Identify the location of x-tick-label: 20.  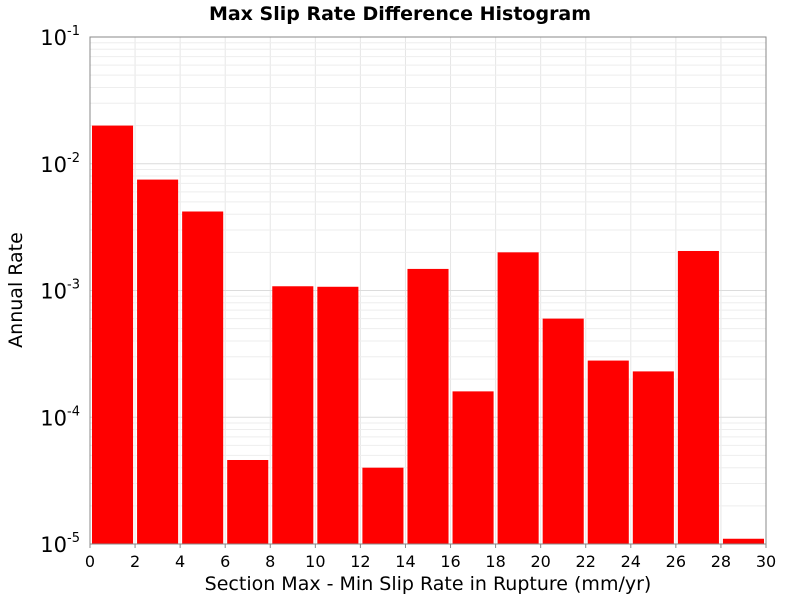
(540, 561).